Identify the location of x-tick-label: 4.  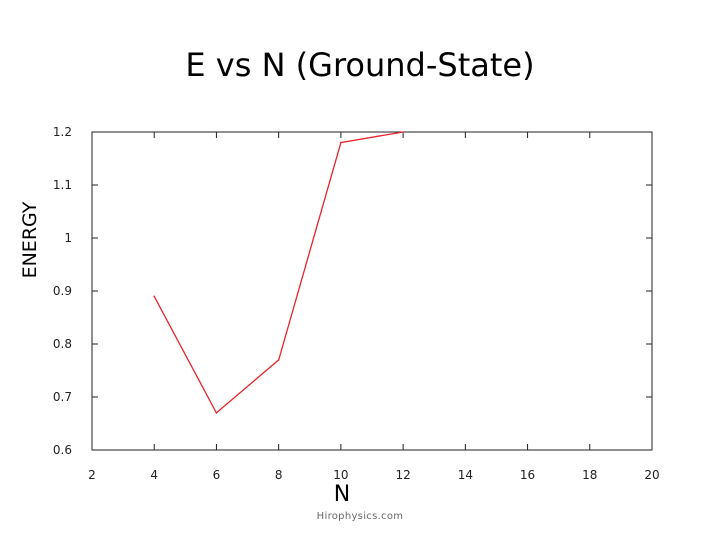
(154, 475).